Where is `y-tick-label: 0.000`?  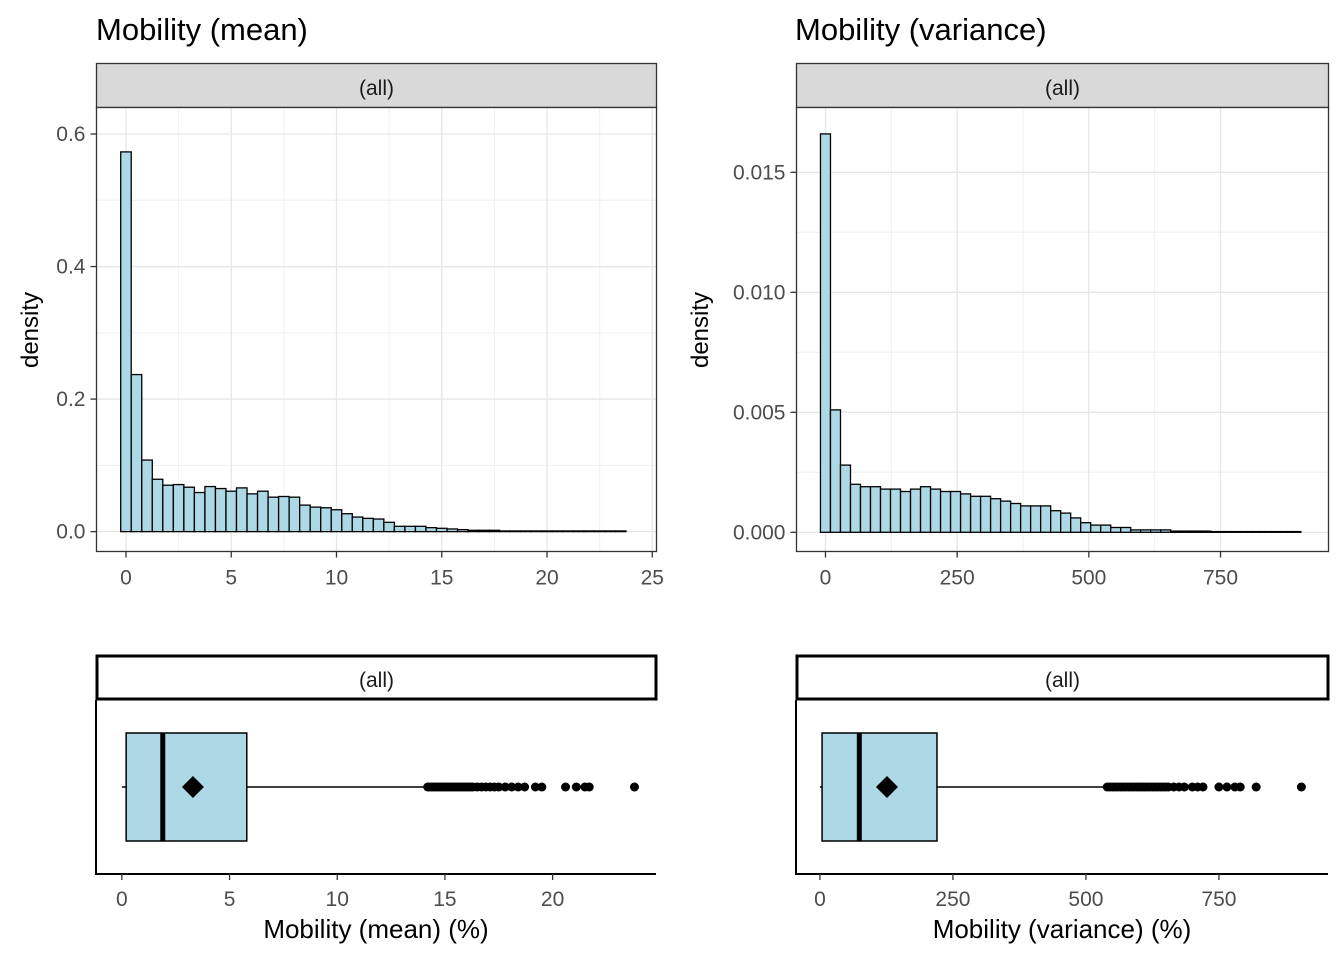 y-tick-label: 0.000 is located at coordinates (759, 532).